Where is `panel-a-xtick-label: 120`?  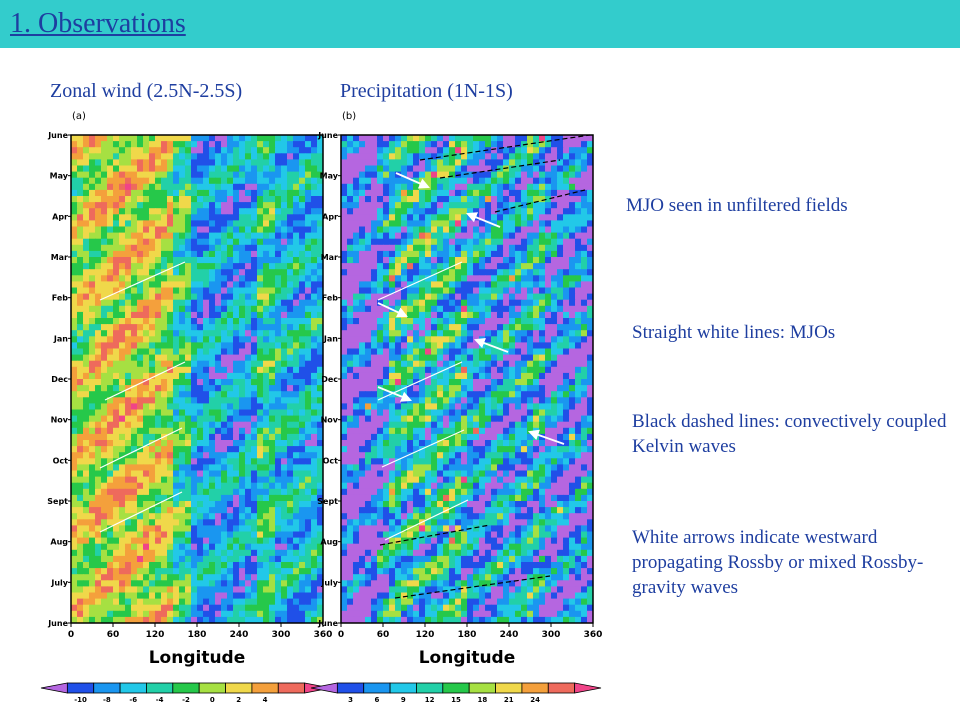
panel-a-xtick-label: 120 is located at coordinates (155, 635).